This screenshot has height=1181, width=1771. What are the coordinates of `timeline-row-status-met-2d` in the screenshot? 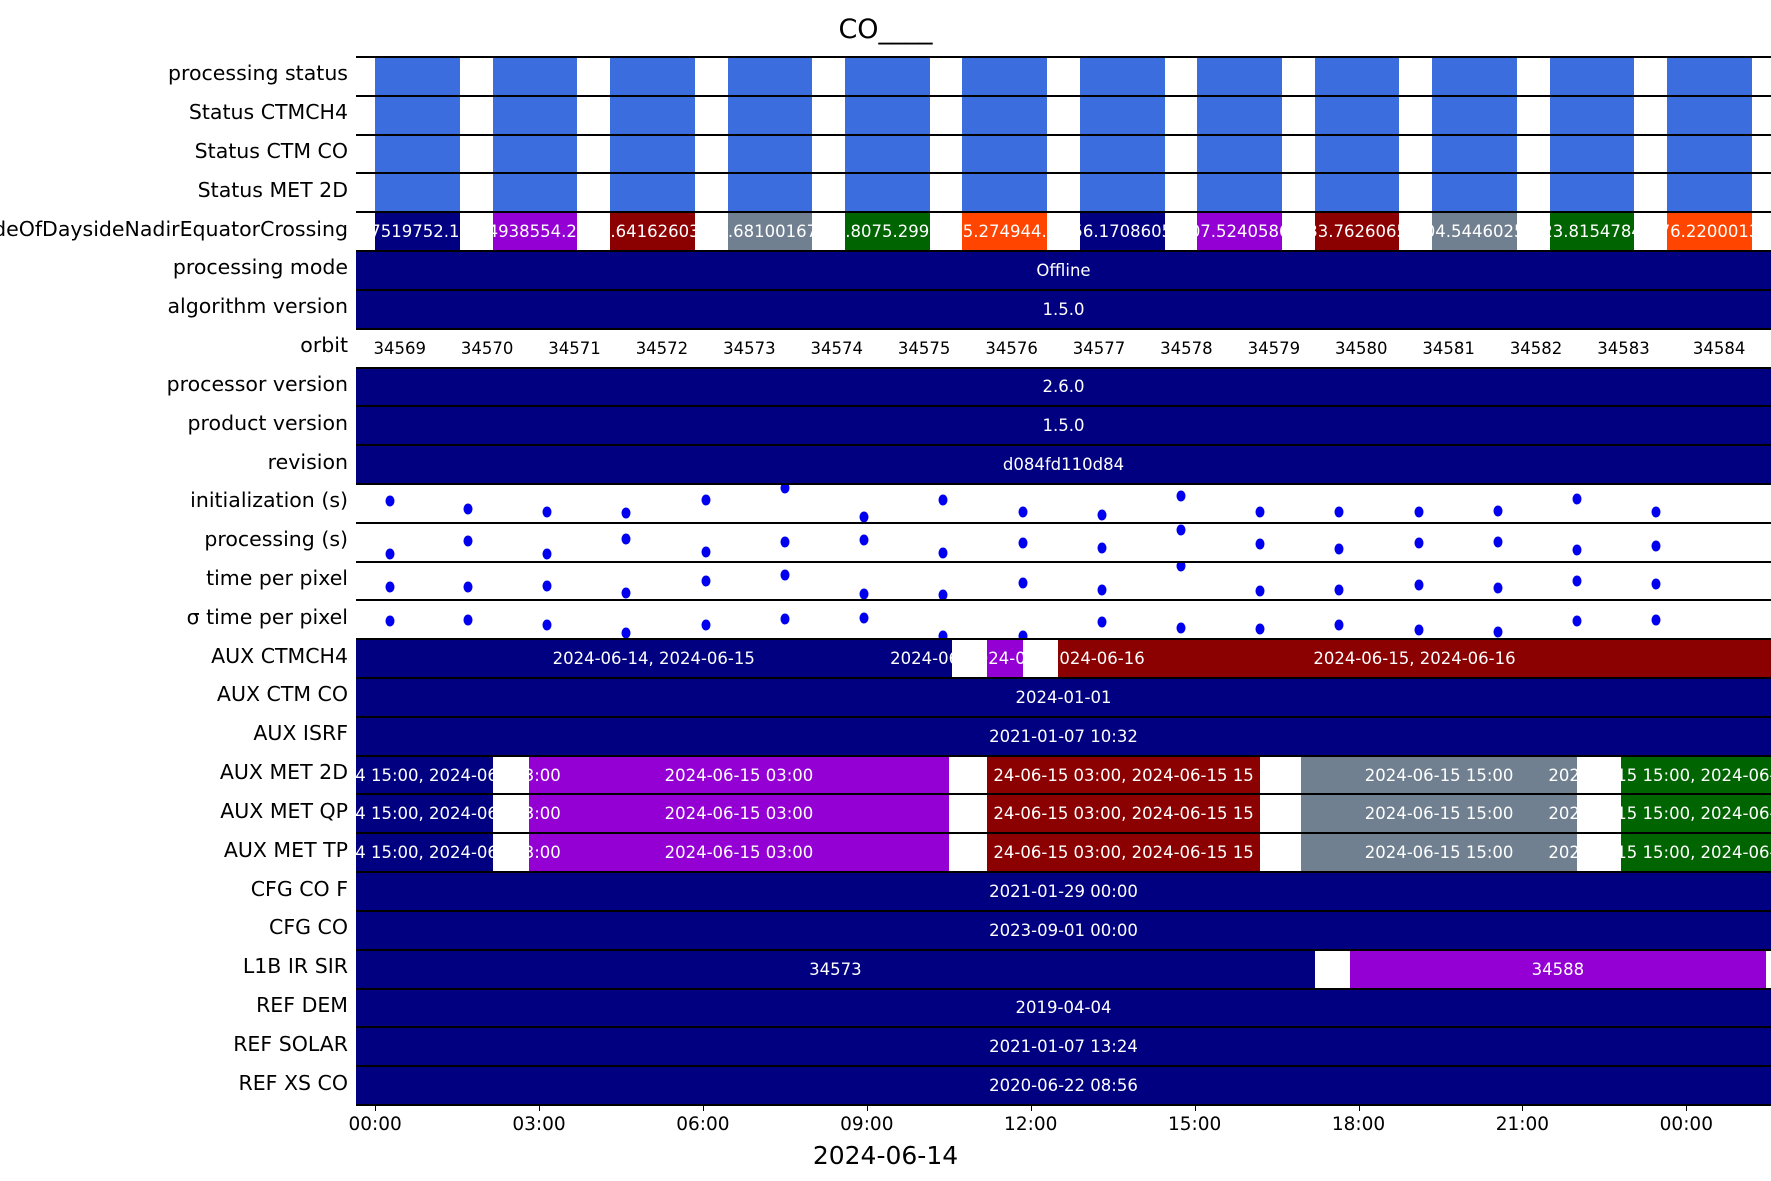 It's located at (1063, 194).